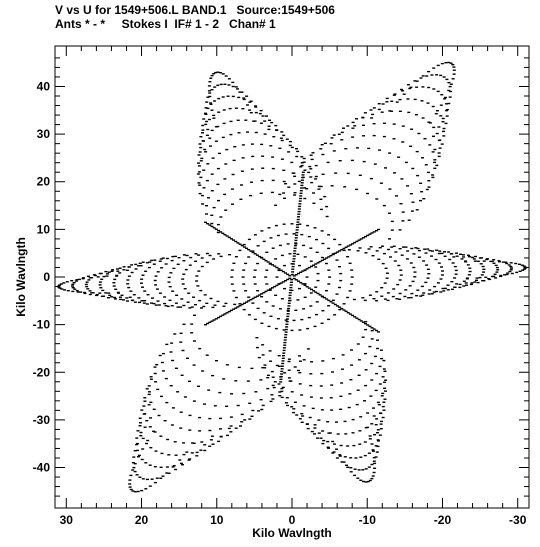  Describe the element at coordinates (46, 277) in the screenshot. I see `y-tick-label: 0` at that location.